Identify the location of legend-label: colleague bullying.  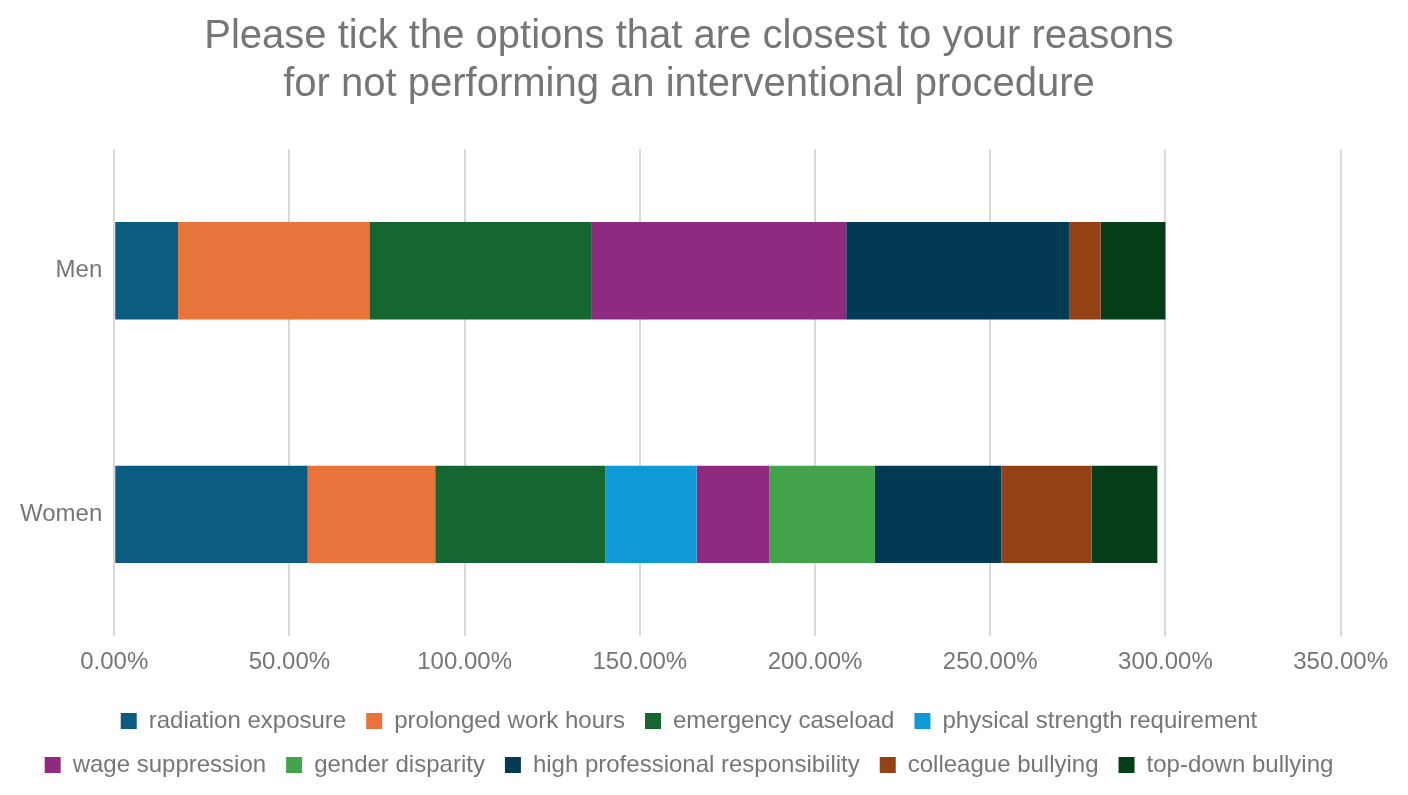
(1003, 763).